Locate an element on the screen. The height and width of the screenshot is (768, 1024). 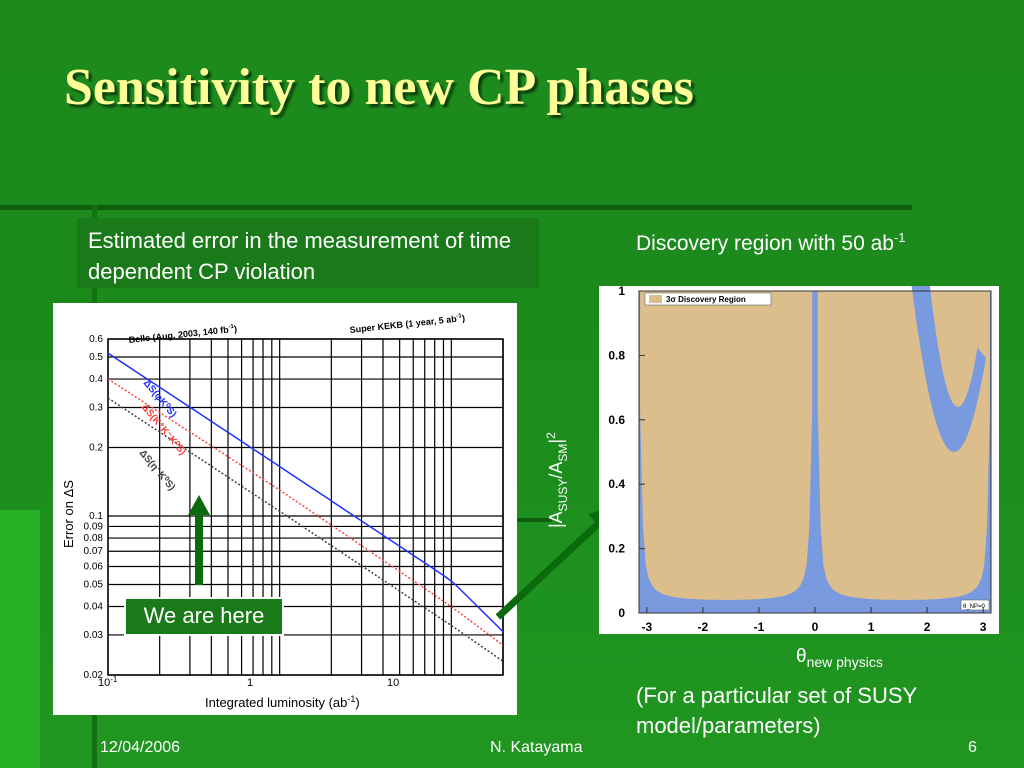
plot2-xtick-label: 0 is located at coordinates (815, 627).